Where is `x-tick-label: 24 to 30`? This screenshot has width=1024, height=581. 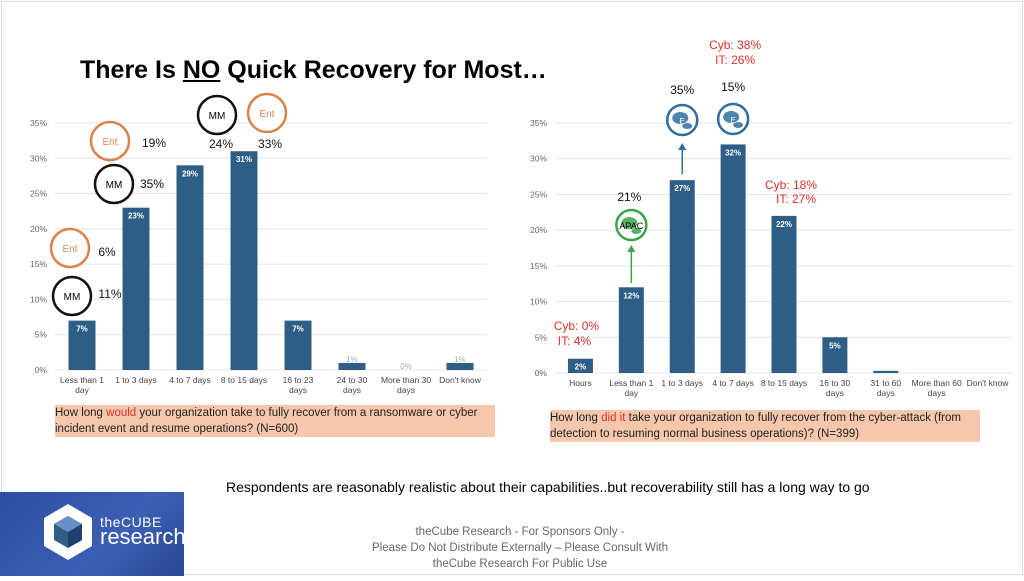
x-tick-label: 24 to 30 is located at coordinates (352, 380).